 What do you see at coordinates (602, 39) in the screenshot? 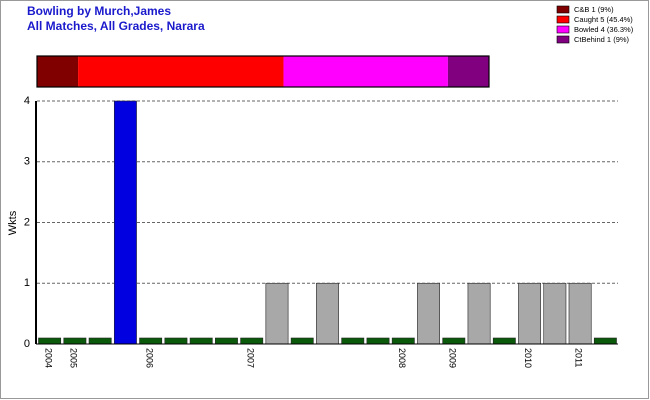
I see `legend-label: CtBehind 1 (9%)` at bounding box center [602, 39].